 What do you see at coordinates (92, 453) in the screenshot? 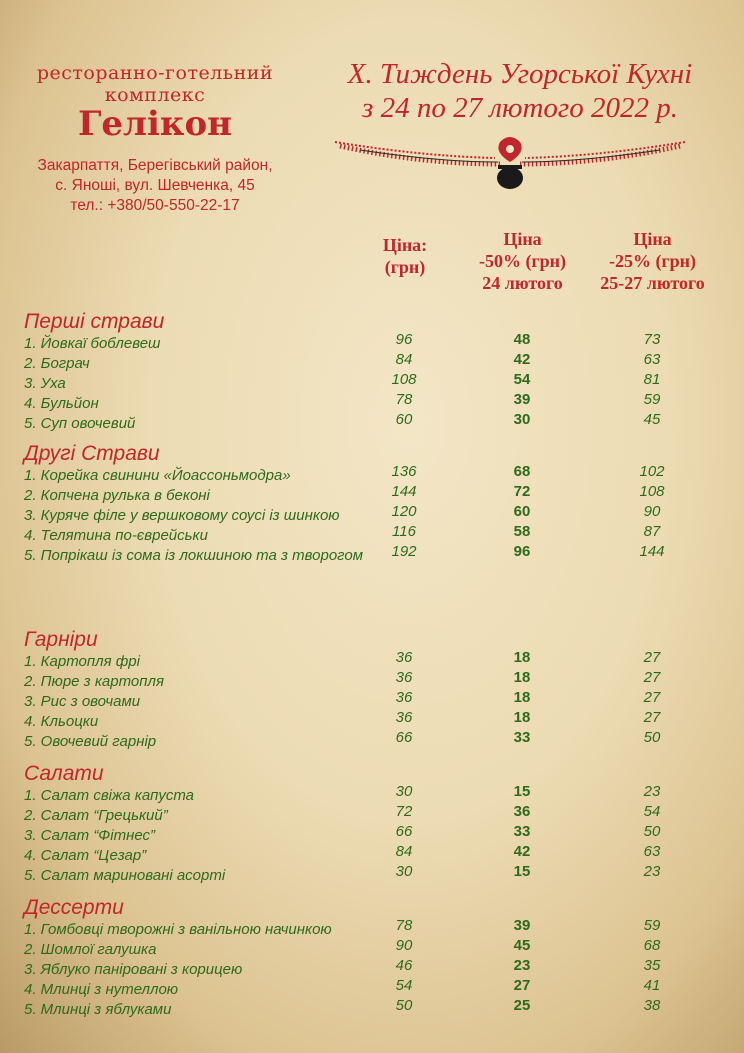
I see `section-title: Другі Страви` at bounding box center [92, 453].